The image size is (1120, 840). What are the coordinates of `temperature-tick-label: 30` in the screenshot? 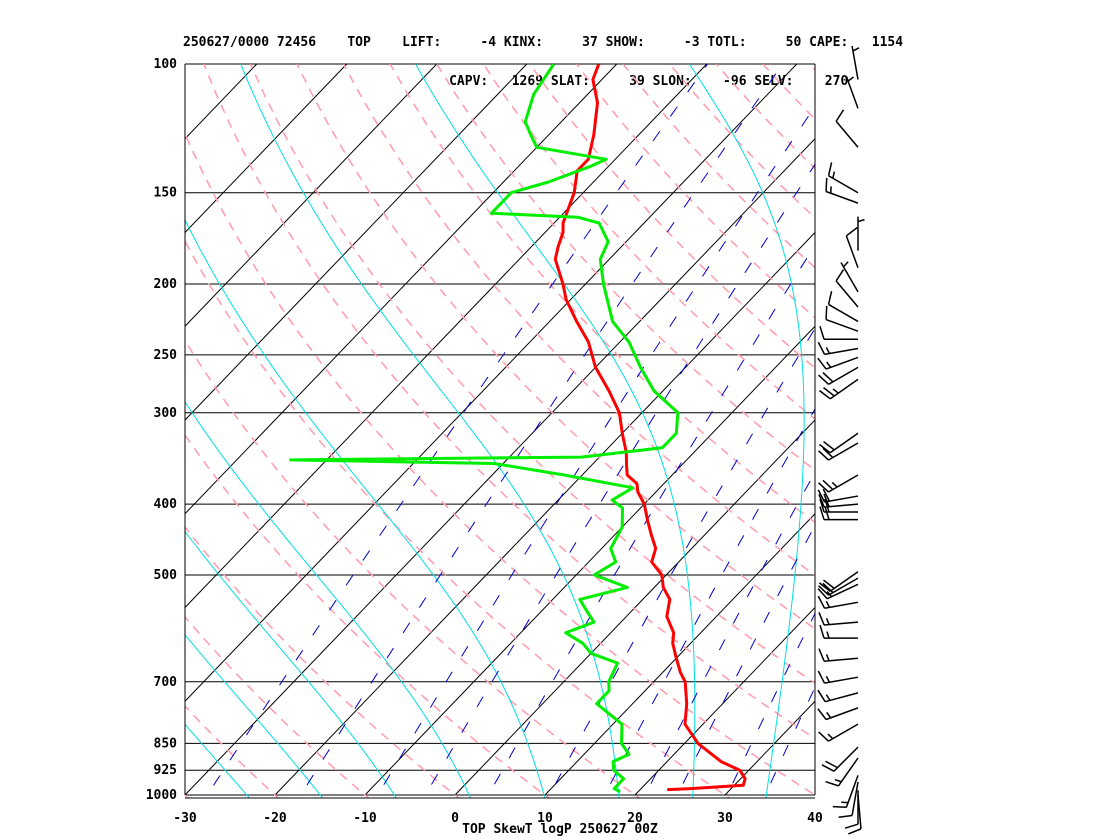 It's located at (725, 818).